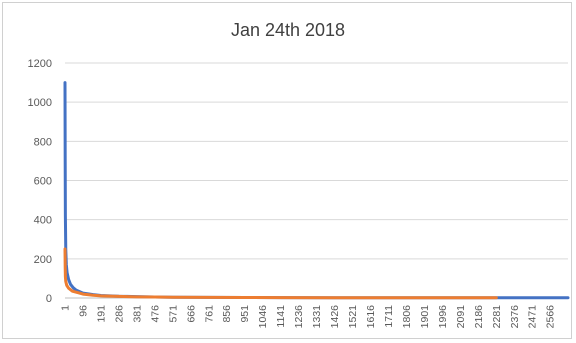 The width and height of the screenshot is (576, 343). Describe the element at coordinates (443, 317) in the screenshot. I see `x-tick-label: 1996` at that location.